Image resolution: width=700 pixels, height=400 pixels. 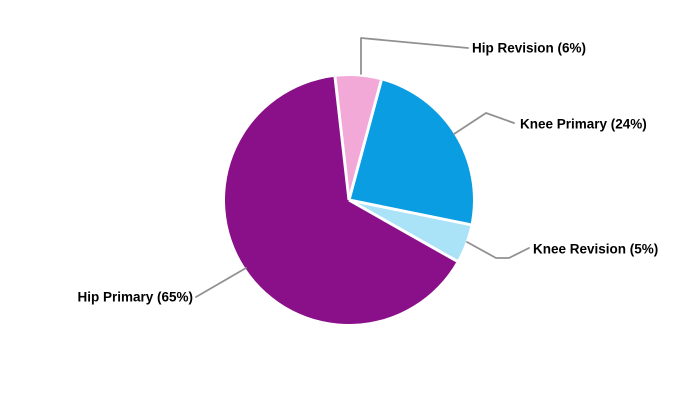 What do you see at coordinates (411, 152) in the screenshot?
I see `pie-slice-knee-primary` at bounding box center [411, 152].